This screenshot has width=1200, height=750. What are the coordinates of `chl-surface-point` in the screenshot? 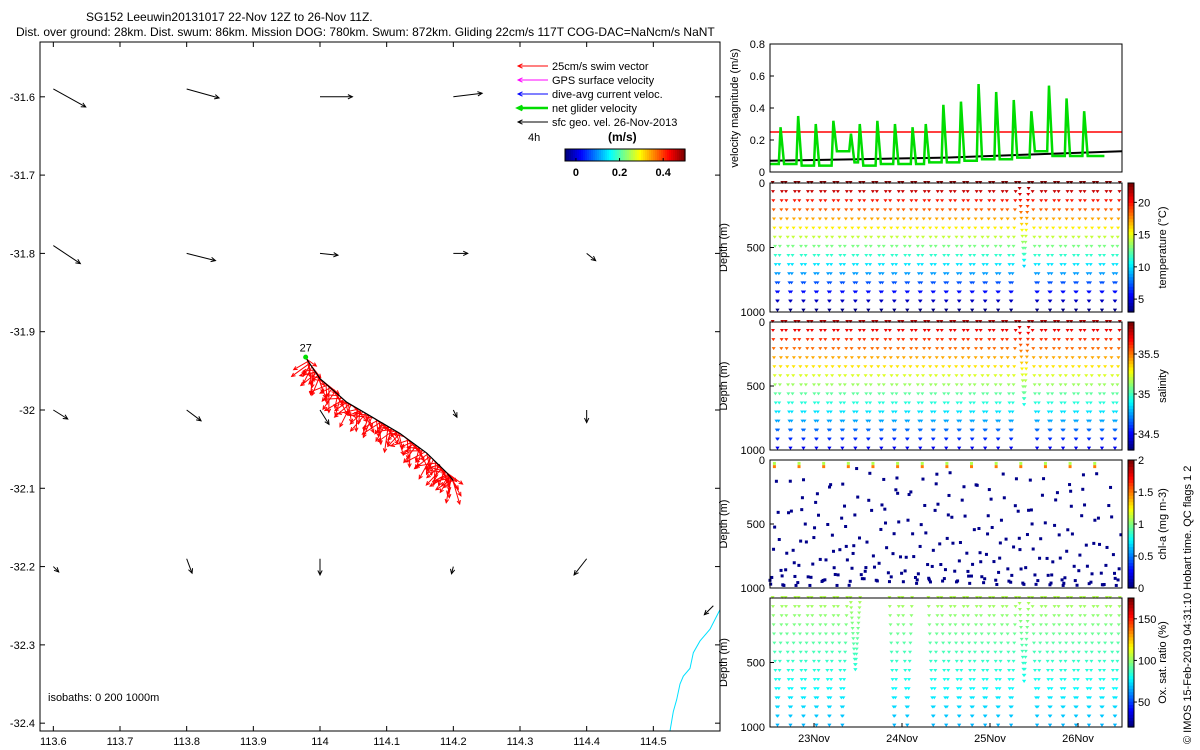 It's located at (1045, 463).